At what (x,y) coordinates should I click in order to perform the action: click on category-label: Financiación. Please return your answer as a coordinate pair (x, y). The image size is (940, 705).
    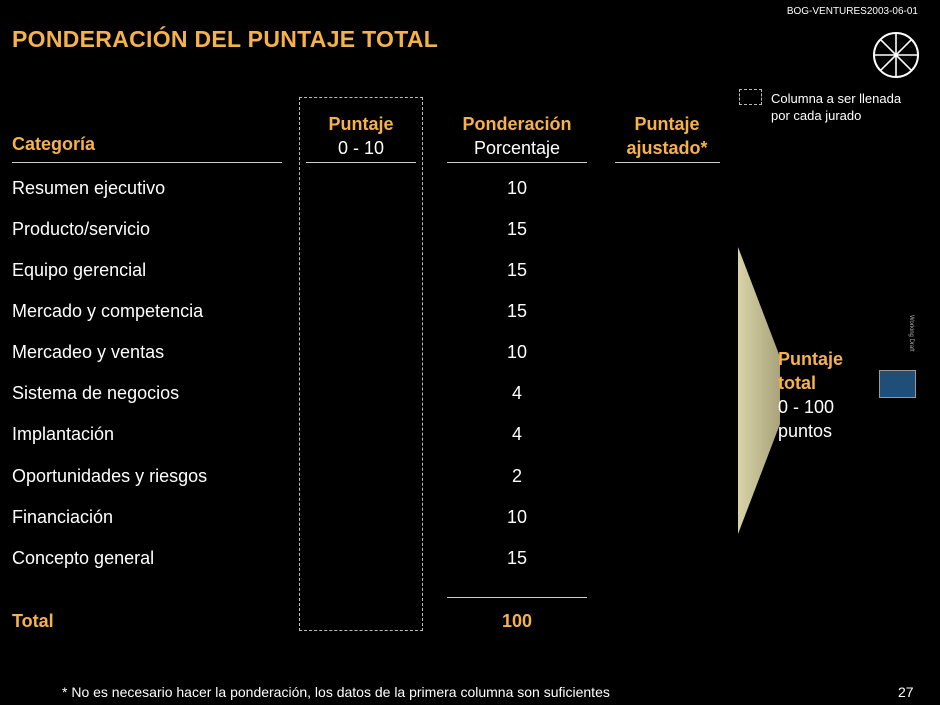
    Looking at the image, I should click on (63, 517).